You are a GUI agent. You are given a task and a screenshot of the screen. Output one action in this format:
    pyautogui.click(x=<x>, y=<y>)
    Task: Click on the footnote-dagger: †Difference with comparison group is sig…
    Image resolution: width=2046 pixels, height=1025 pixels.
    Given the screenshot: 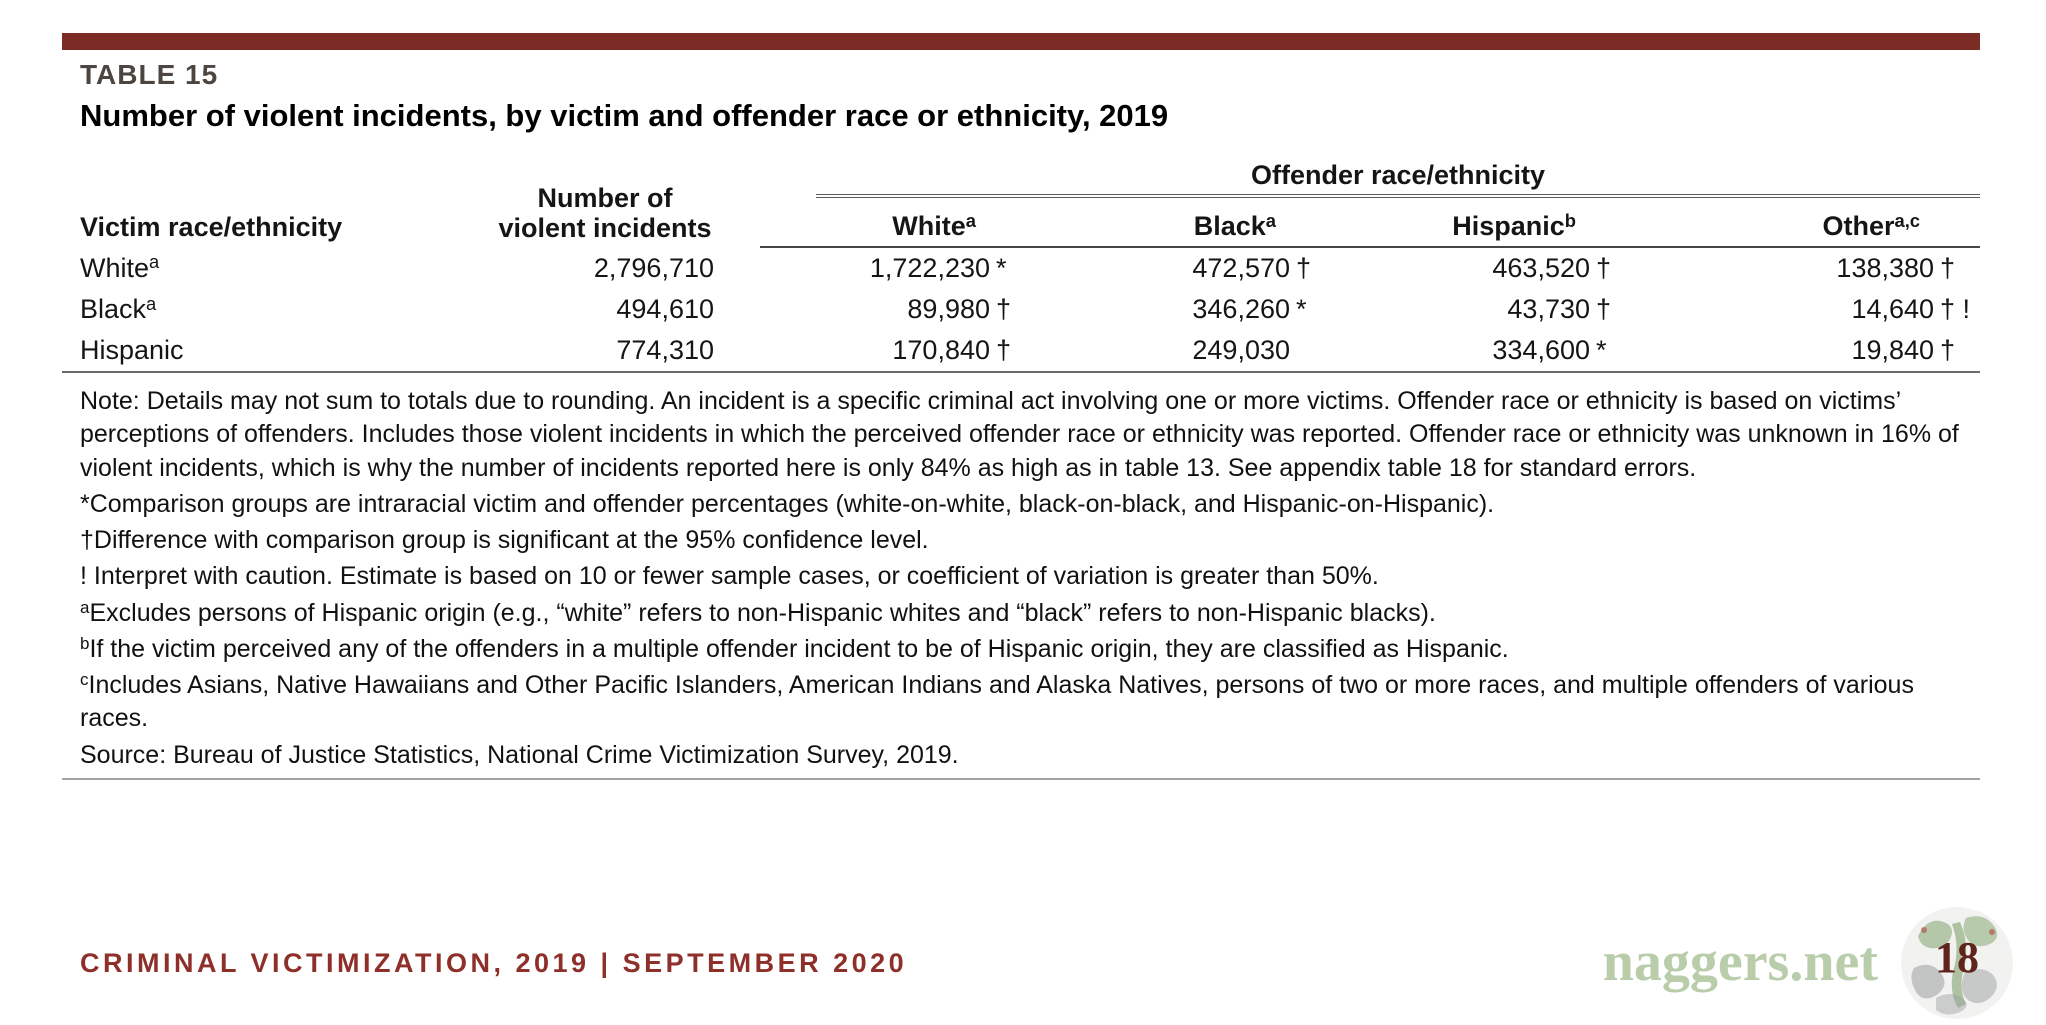 What is the action you would take?
    pyautogui.click(x=504, y=540)
    